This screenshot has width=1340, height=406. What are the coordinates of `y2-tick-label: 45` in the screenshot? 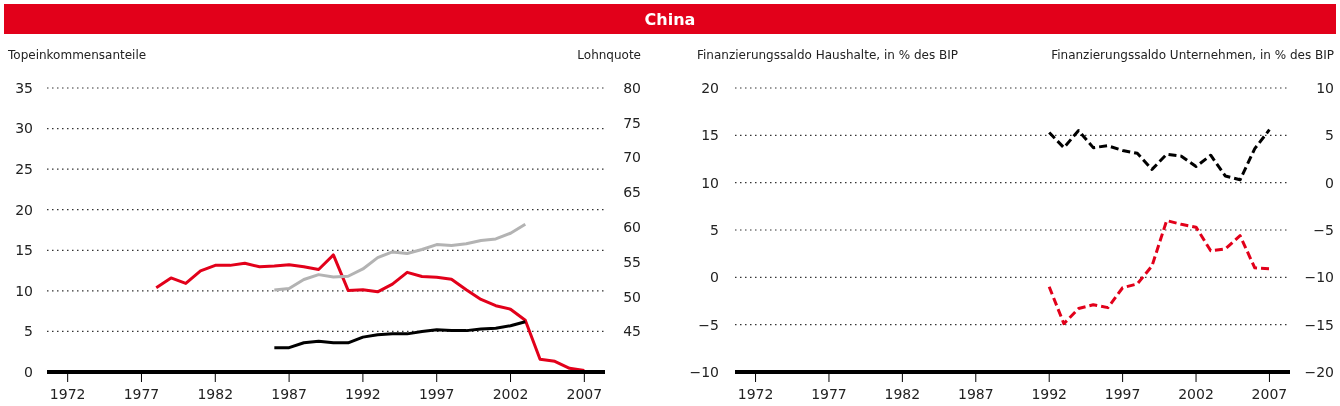 It's located at (632, 331).